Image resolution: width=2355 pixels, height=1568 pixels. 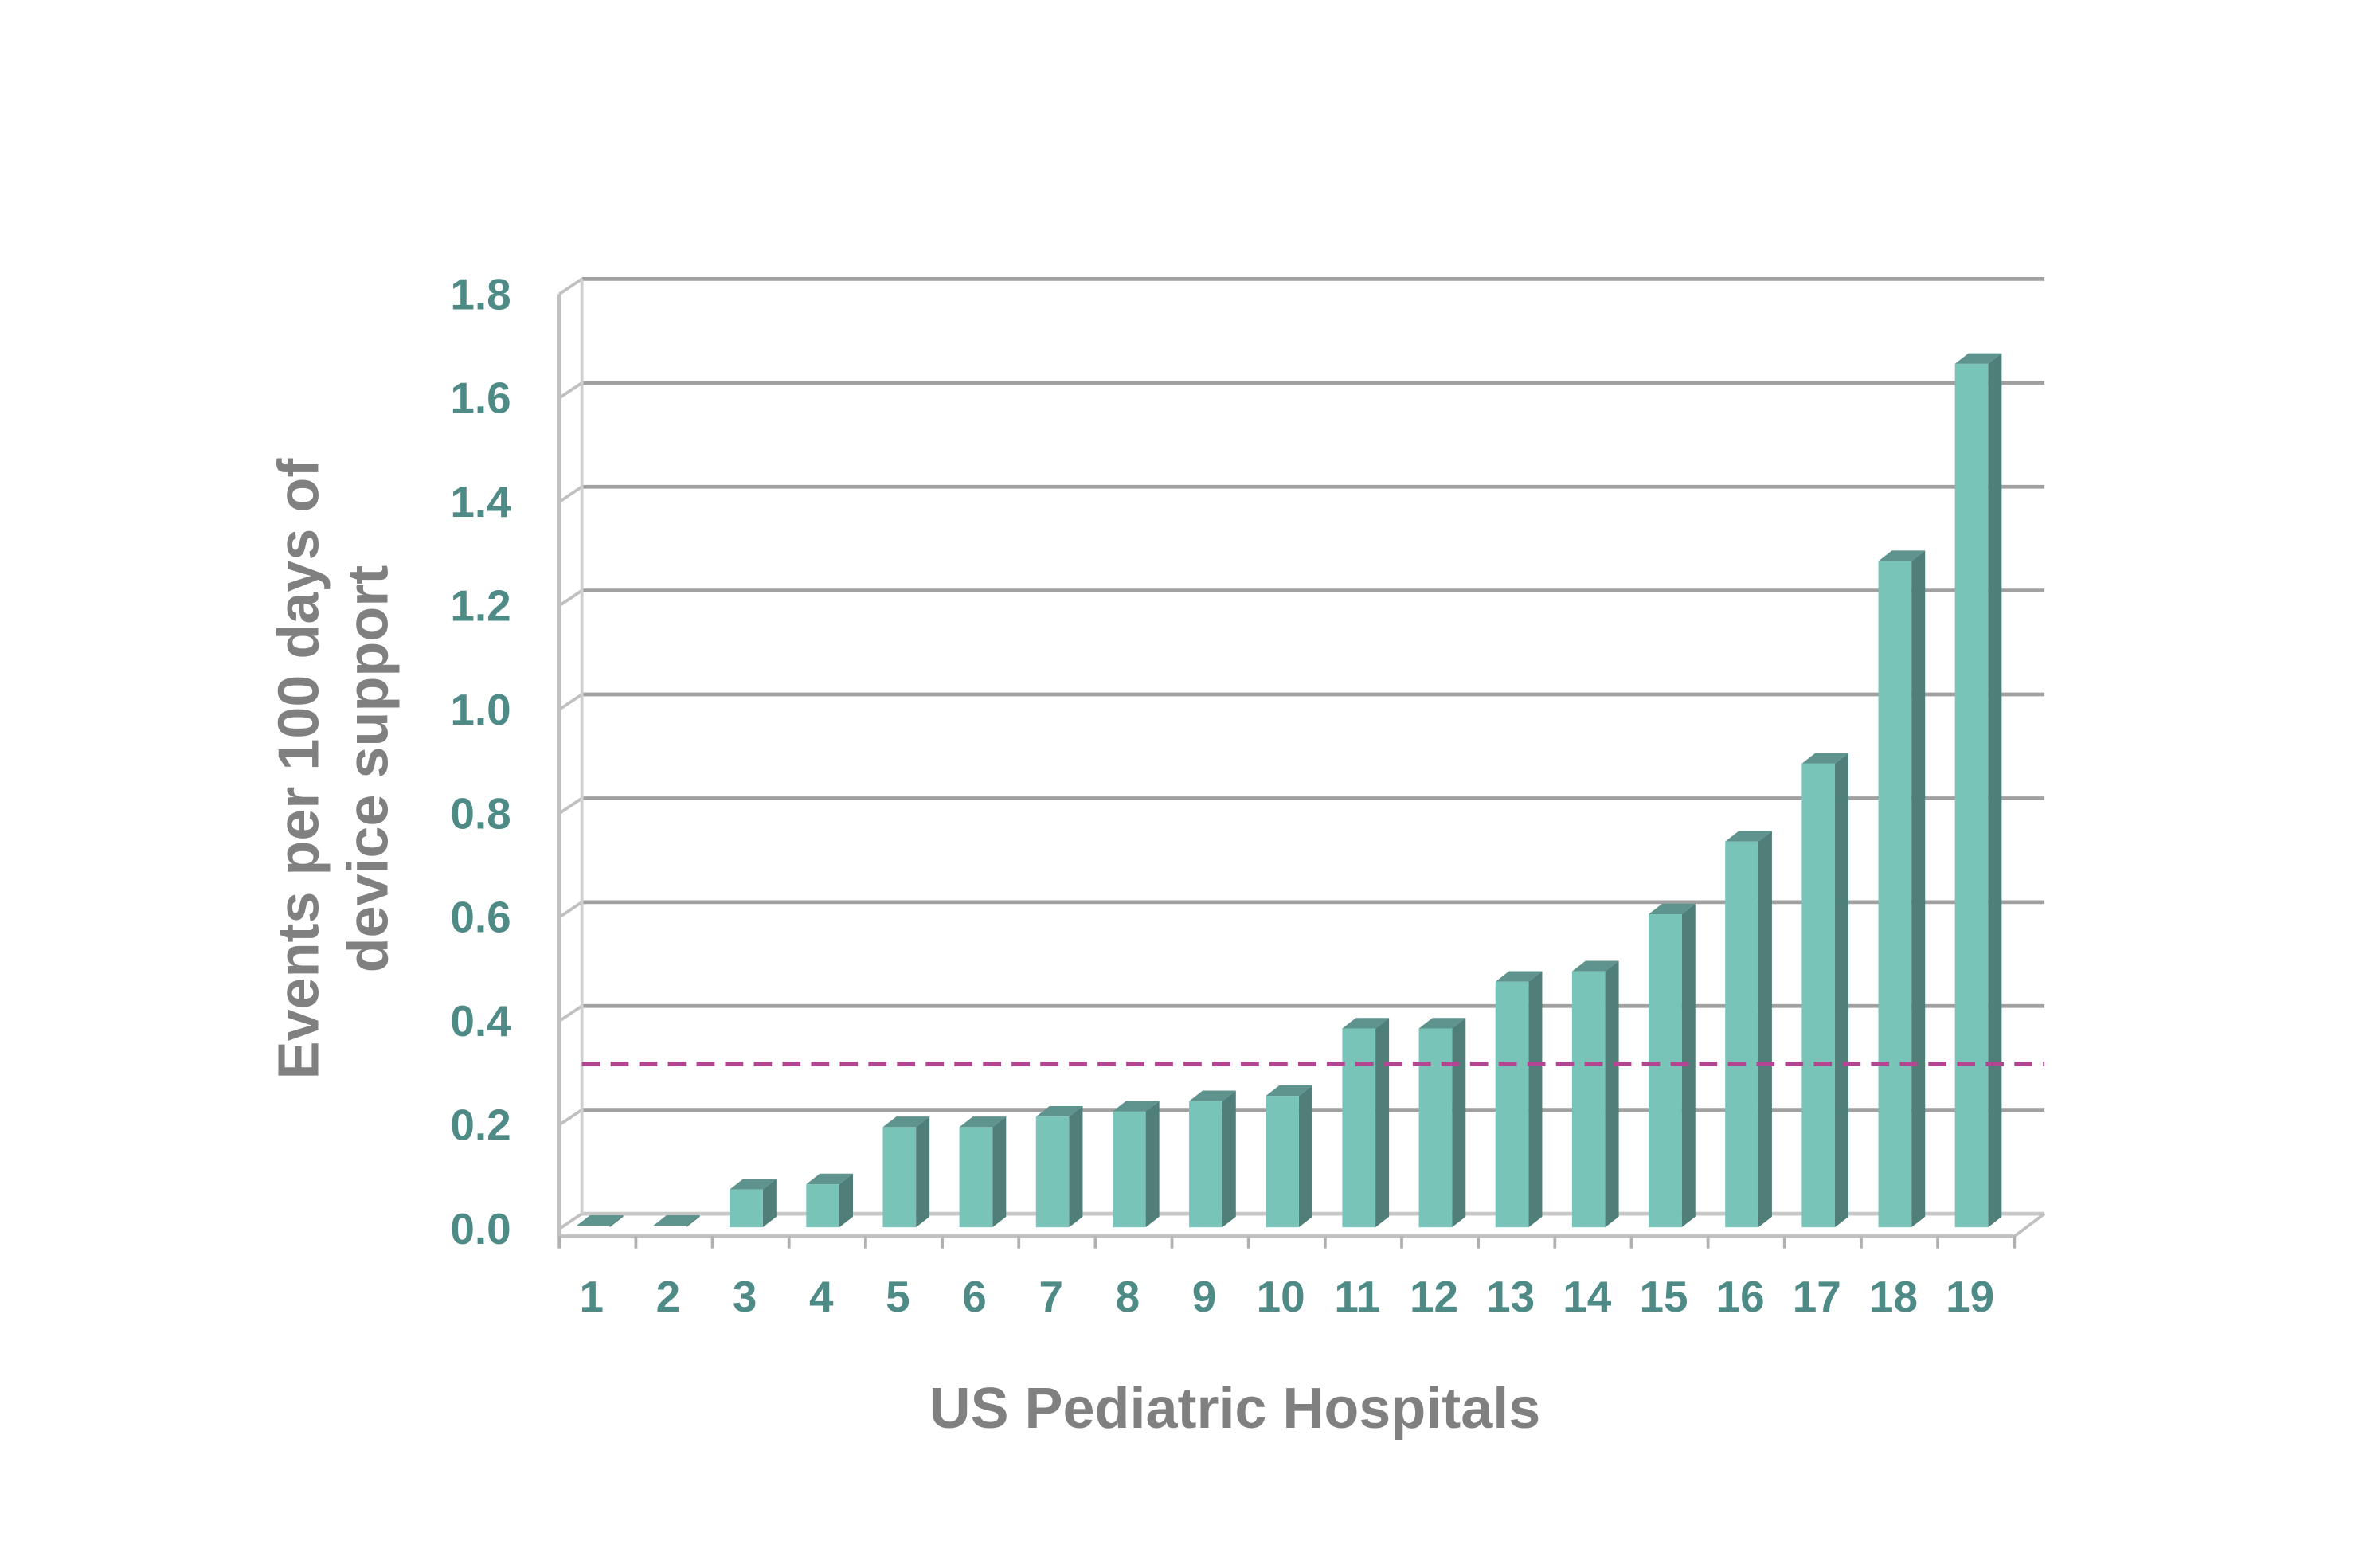 What do you see at coordinates (480, 813) in the screenshot?
I see `y-tick-label: 0.8` at bounding box center [480, 813].